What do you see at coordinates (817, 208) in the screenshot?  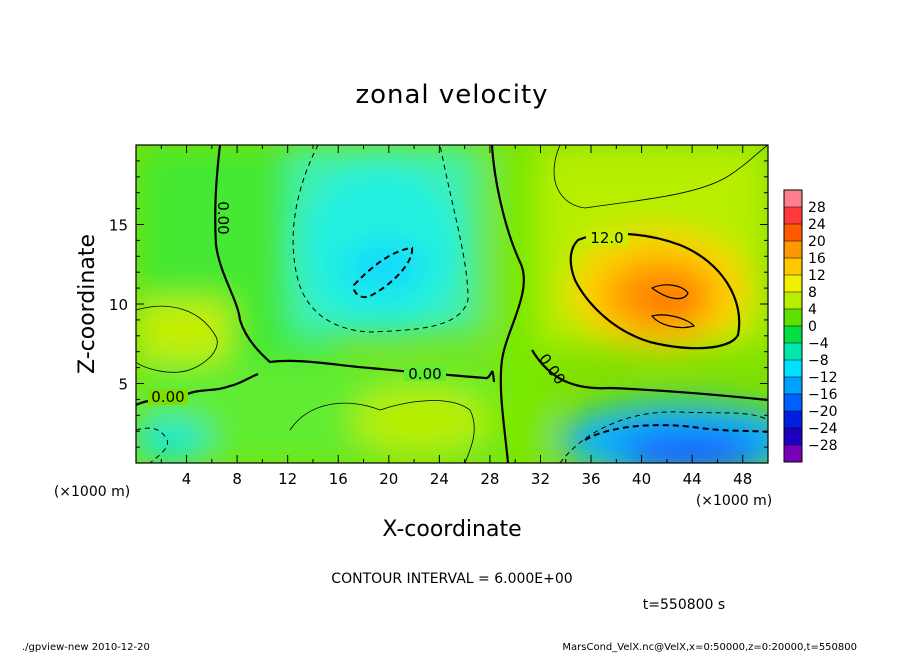 I see `colorbar-label: 28` at bounding box center [817, 208].